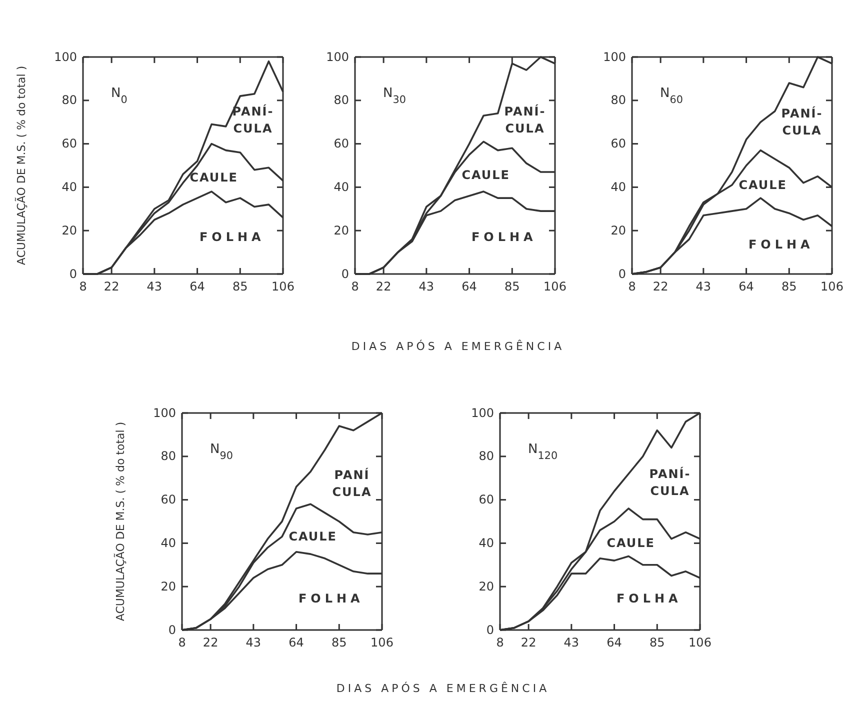  What do you see at coordinates (352, 483) in the screenshot?
I see `legend-label: PANÍ CULA` at bounding box center [352, 483].